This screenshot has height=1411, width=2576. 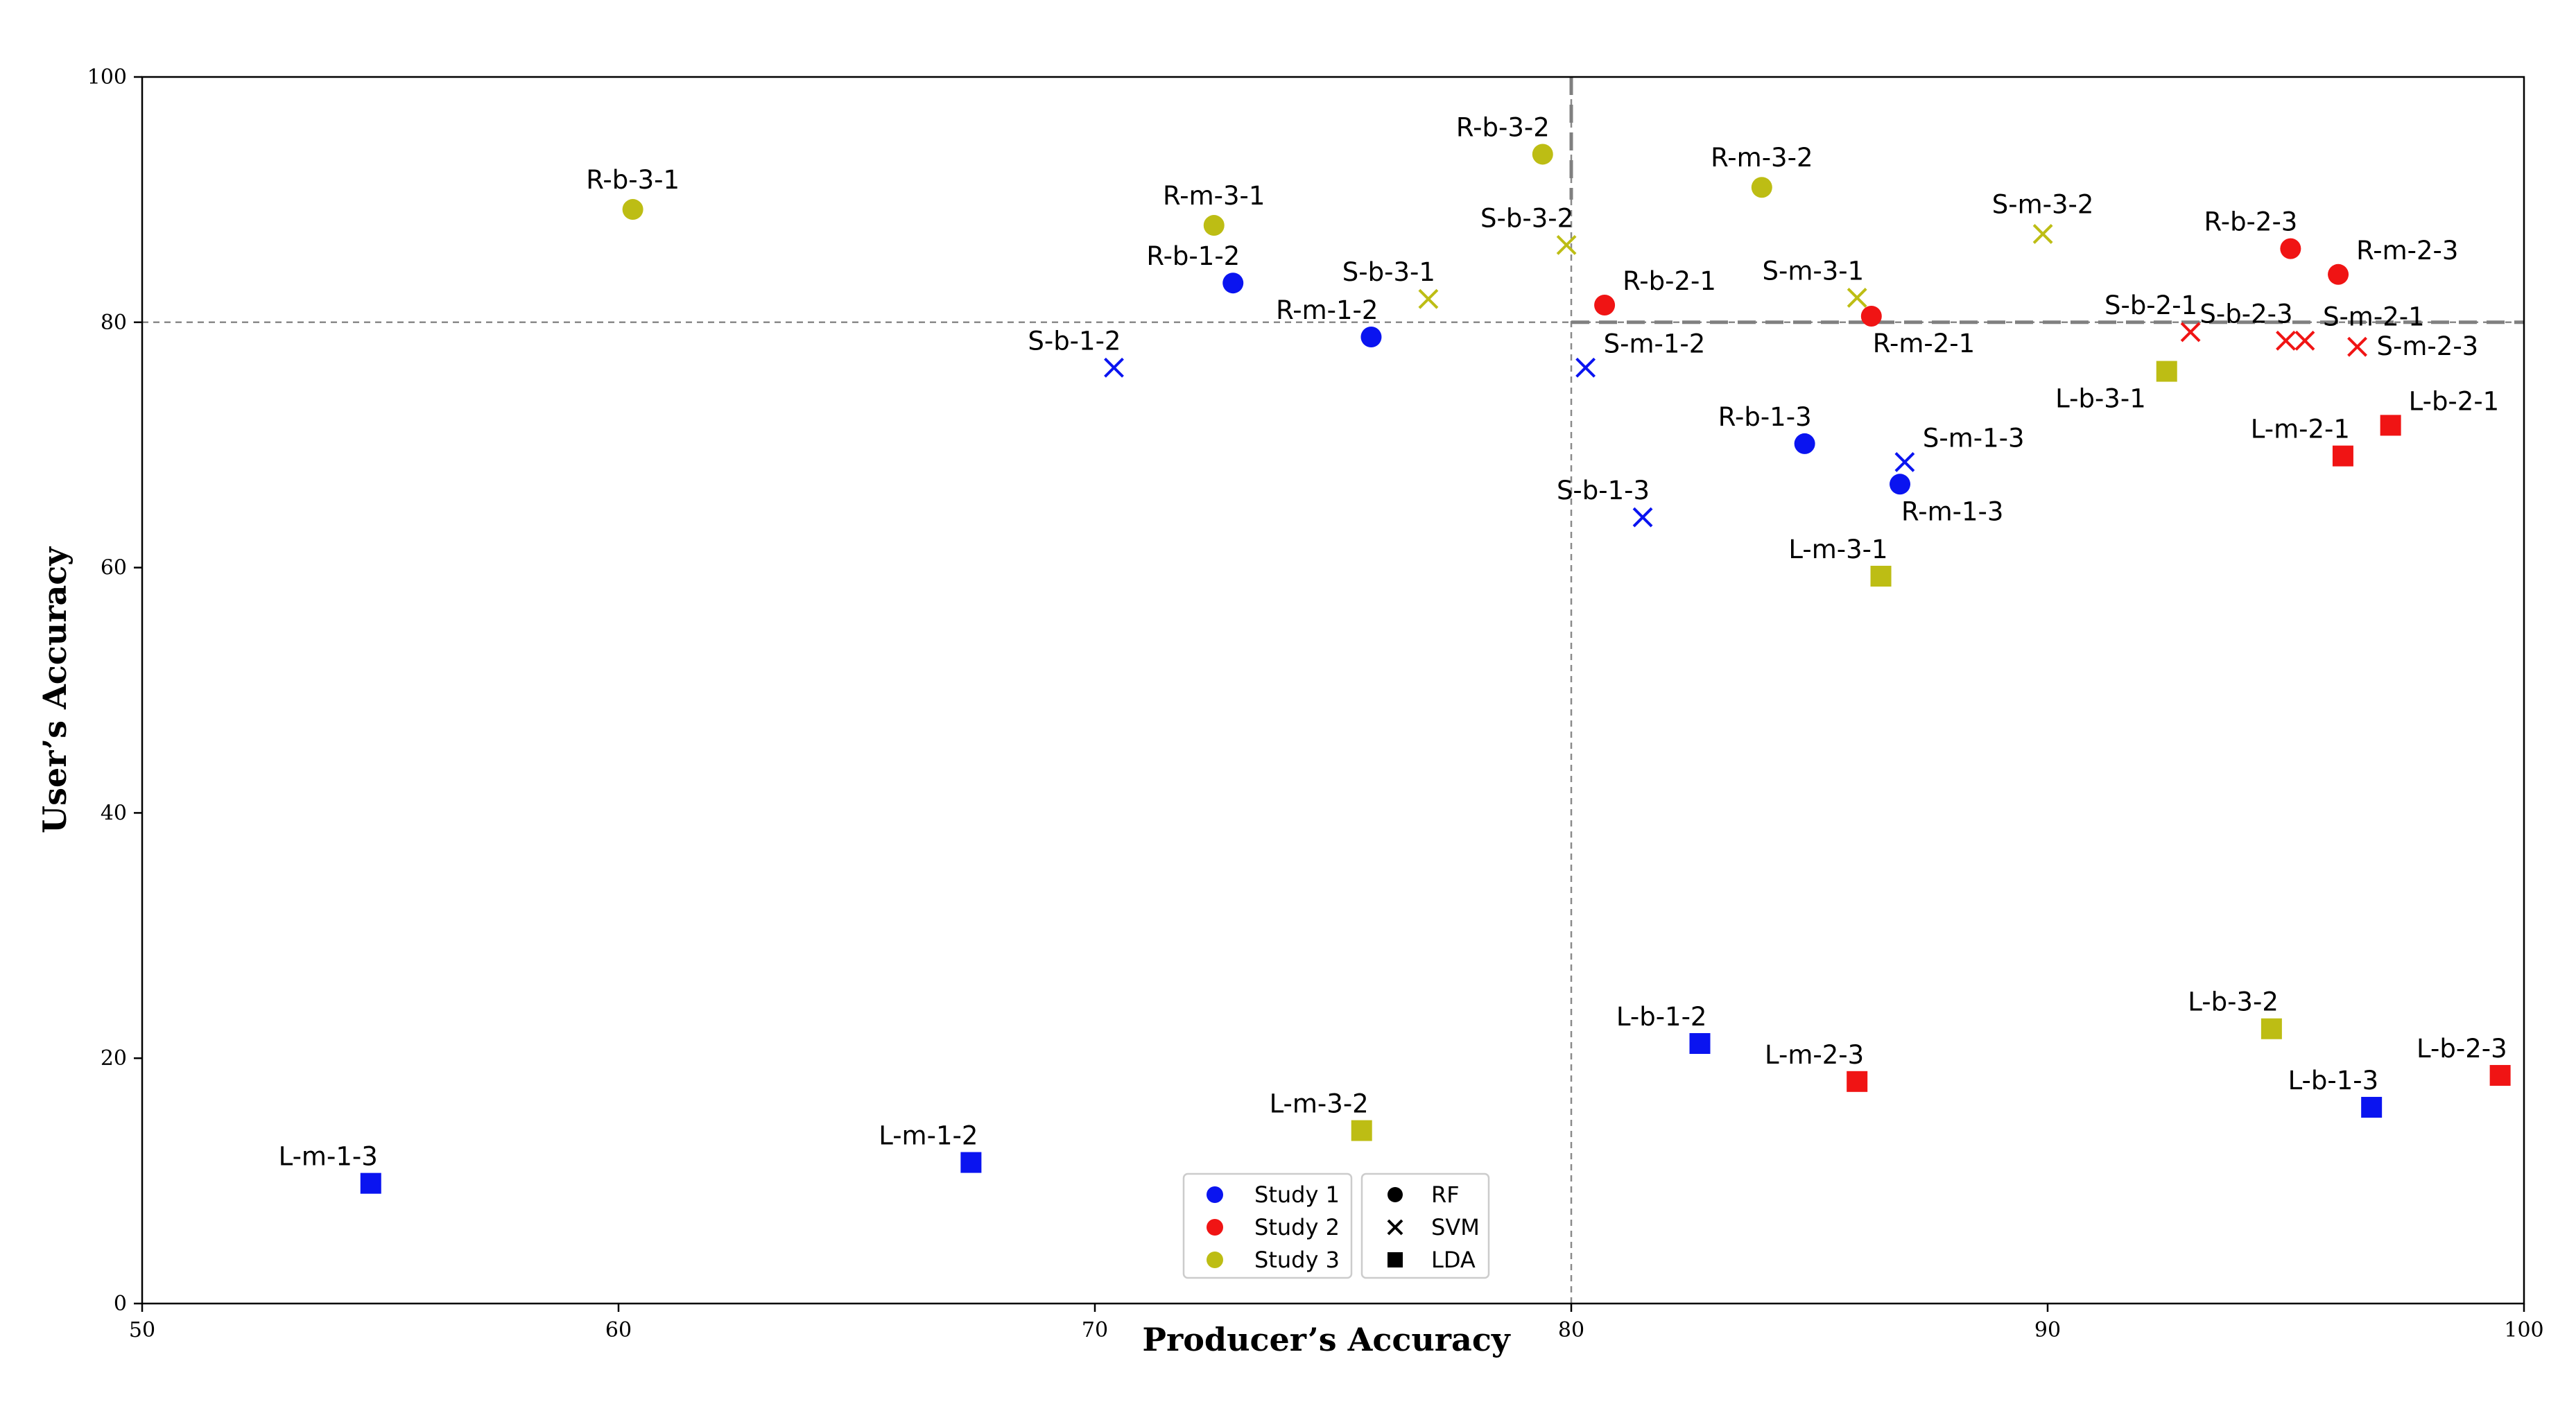 What do you see at coordinates (1319, 1104) in the screenshot?
I see `point-label: L-m-3-2` at bounding box center [1319, 1104].